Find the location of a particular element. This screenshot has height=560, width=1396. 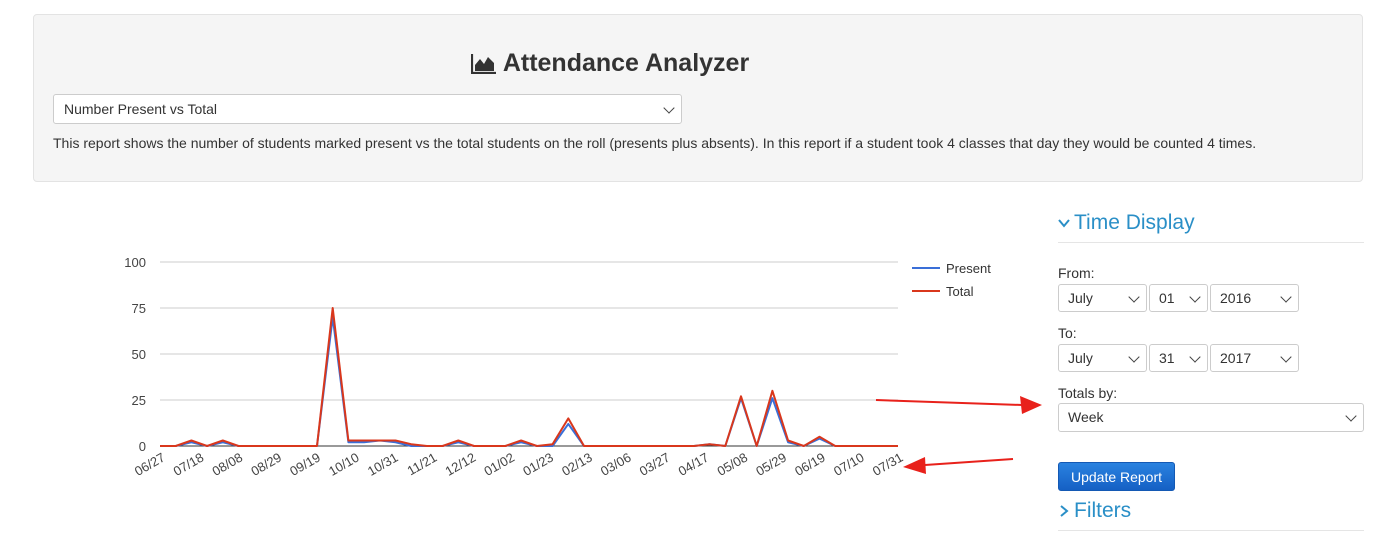

to-label: To: is located at coordinates (1067, 333).